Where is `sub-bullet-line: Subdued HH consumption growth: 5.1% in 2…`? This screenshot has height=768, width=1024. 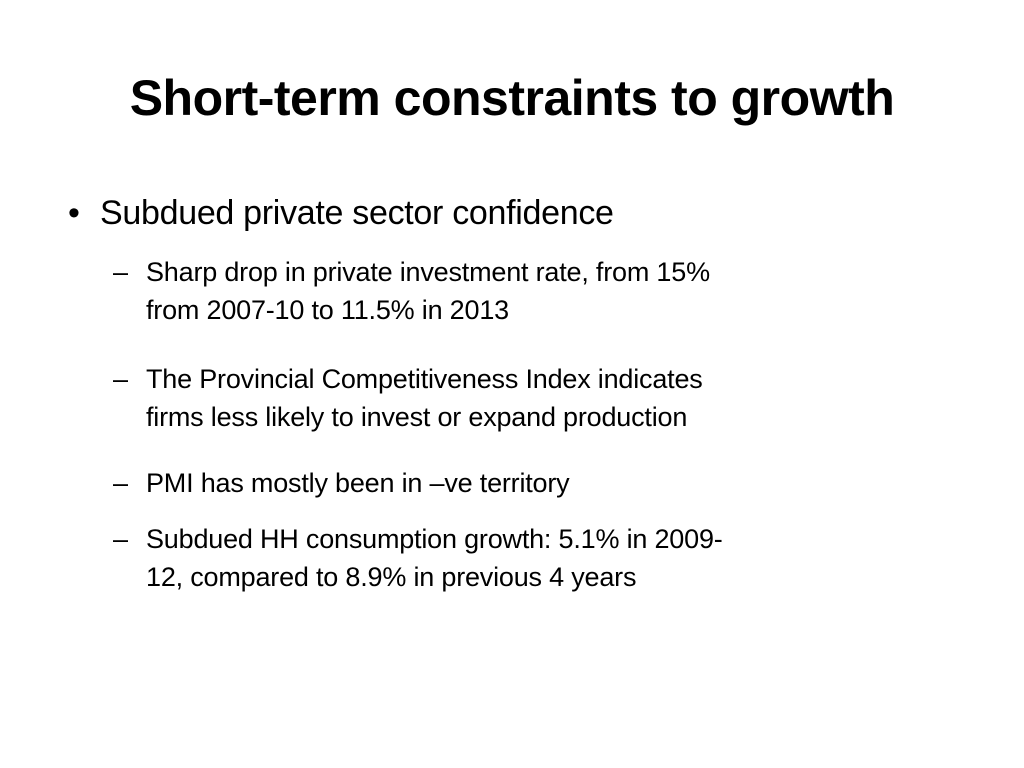
sub-bullet-line: Subdued HH consumption growth: 5.1% in 2… is located at coordinates (434, 539).